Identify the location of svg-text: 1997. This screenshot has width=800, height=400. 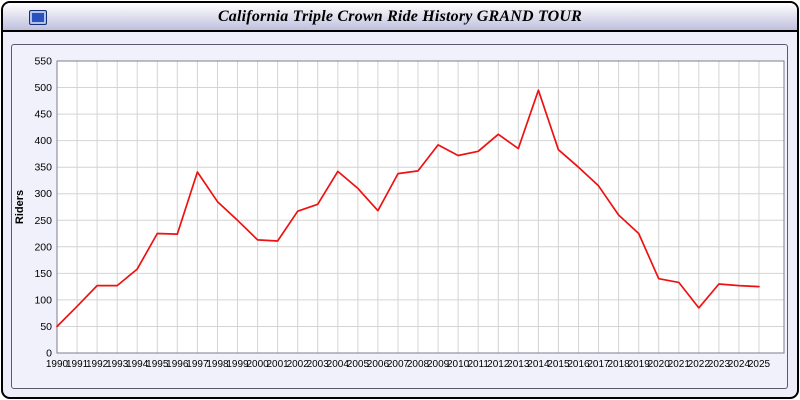
(197, 364).